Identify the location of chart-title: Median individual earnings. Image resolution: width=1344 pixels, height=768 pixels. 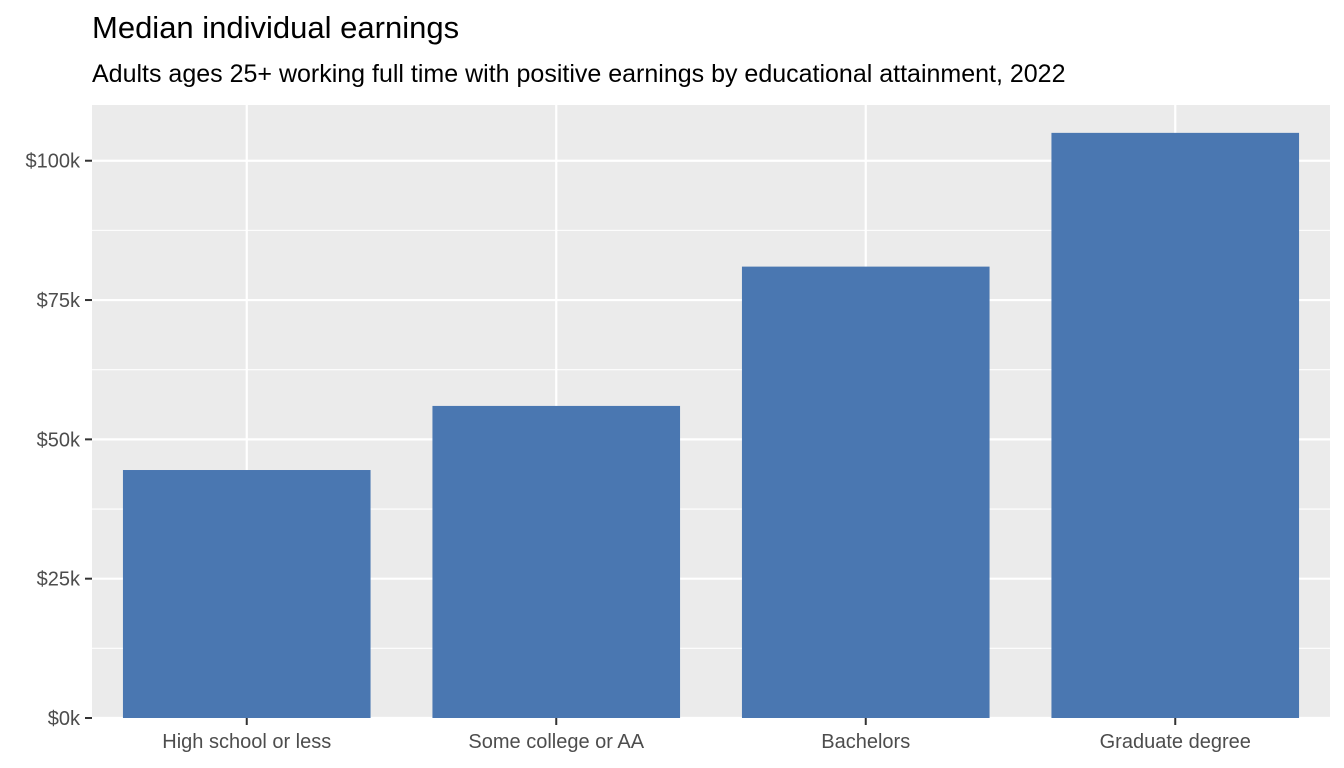
(276, 27).